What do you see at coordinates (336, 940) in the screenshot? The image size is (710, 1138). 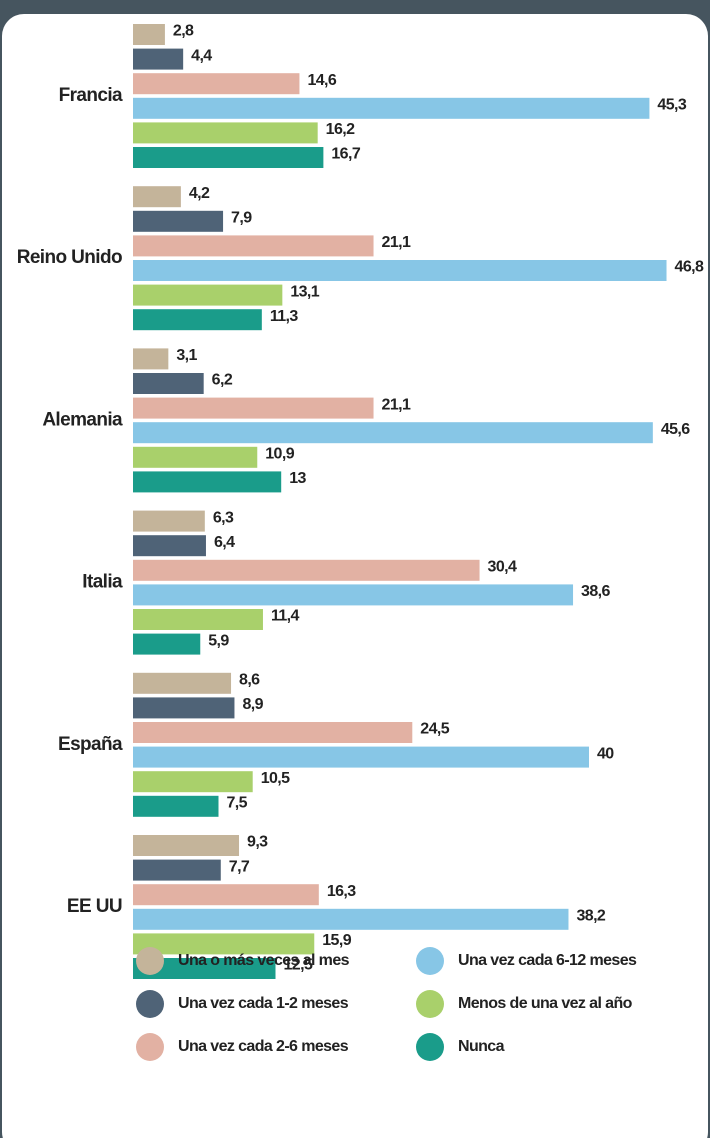 I see `value-label: 15,9` at bounding box center [336, 940].